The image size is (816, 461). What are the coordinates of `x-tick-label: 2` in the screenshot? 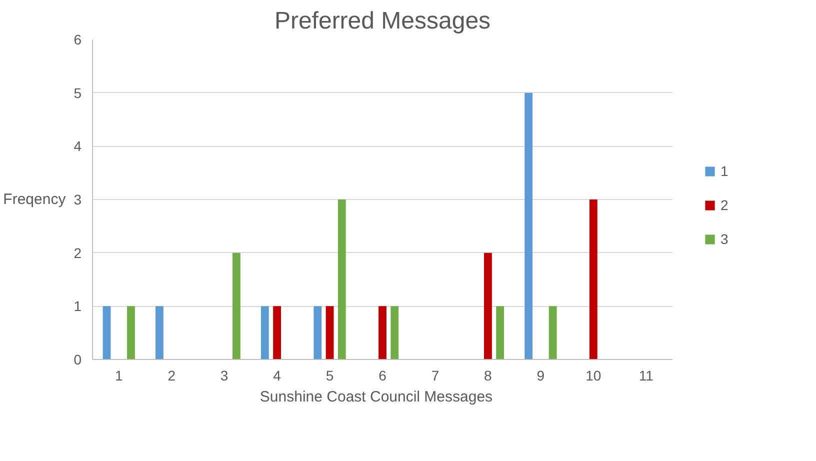 It's located at (172, 376).